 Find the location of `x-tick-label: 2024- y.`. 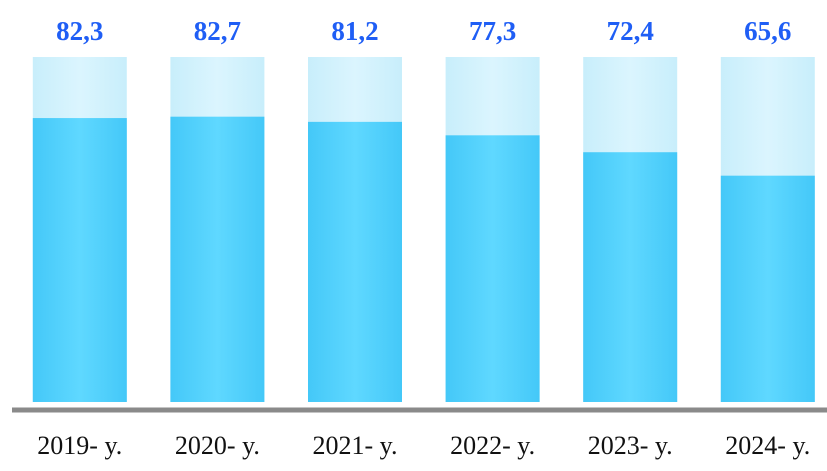

x-tick-label: 2024- y. is located at coordinates (767, 445).